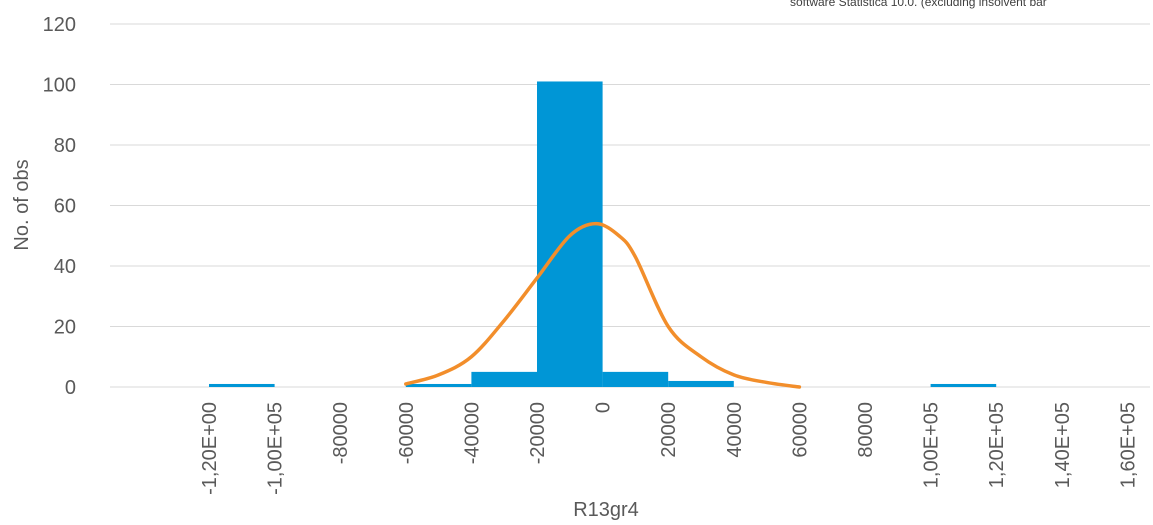  I want to click on y-tick-120: 120, so click(59, 25).